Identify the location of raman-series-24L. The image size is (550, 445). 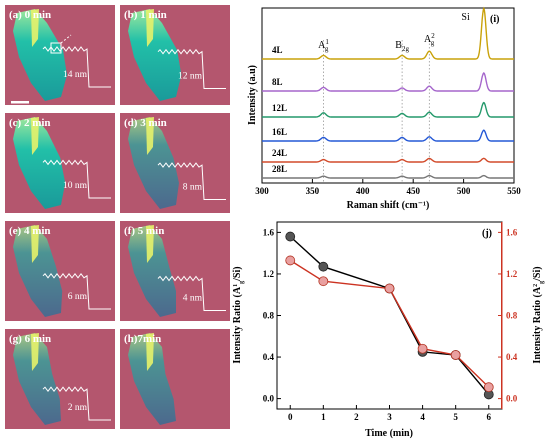
(388, 160).